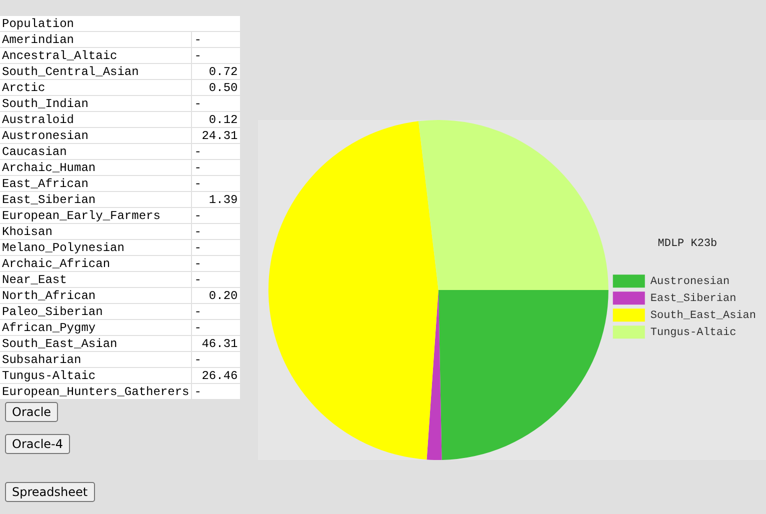 Image resolution: width=766 pixels, height=514 pixels. What do you see at coordinates (96, 152) in the screenshot?
I see `category-label: Caucasian` at bounding box center [96, 152].